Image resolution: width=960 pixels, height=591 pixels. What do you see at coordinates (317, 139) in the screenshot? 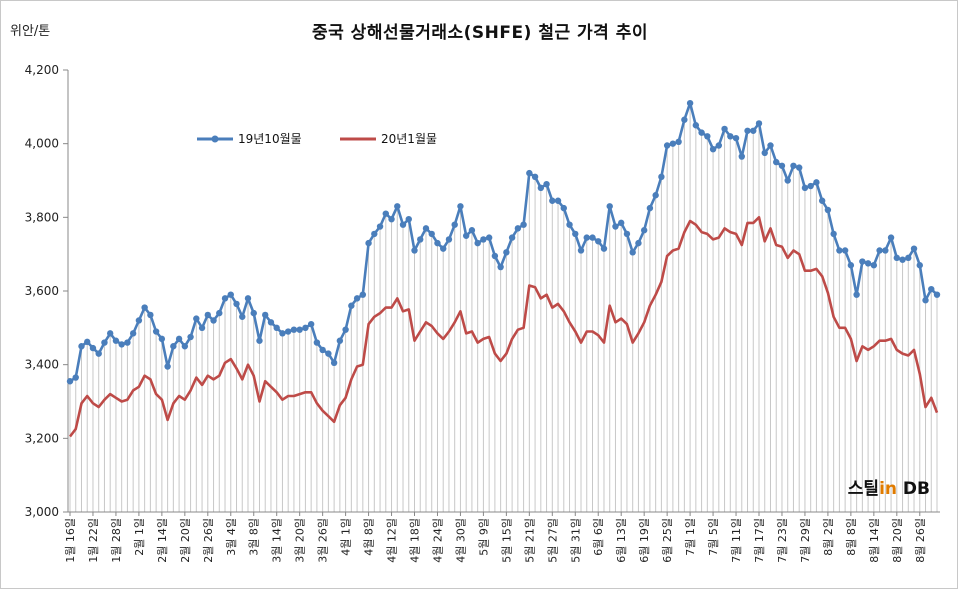
I see `legend: 19년10월물 20년1월물` at bounding box center [317, 139].